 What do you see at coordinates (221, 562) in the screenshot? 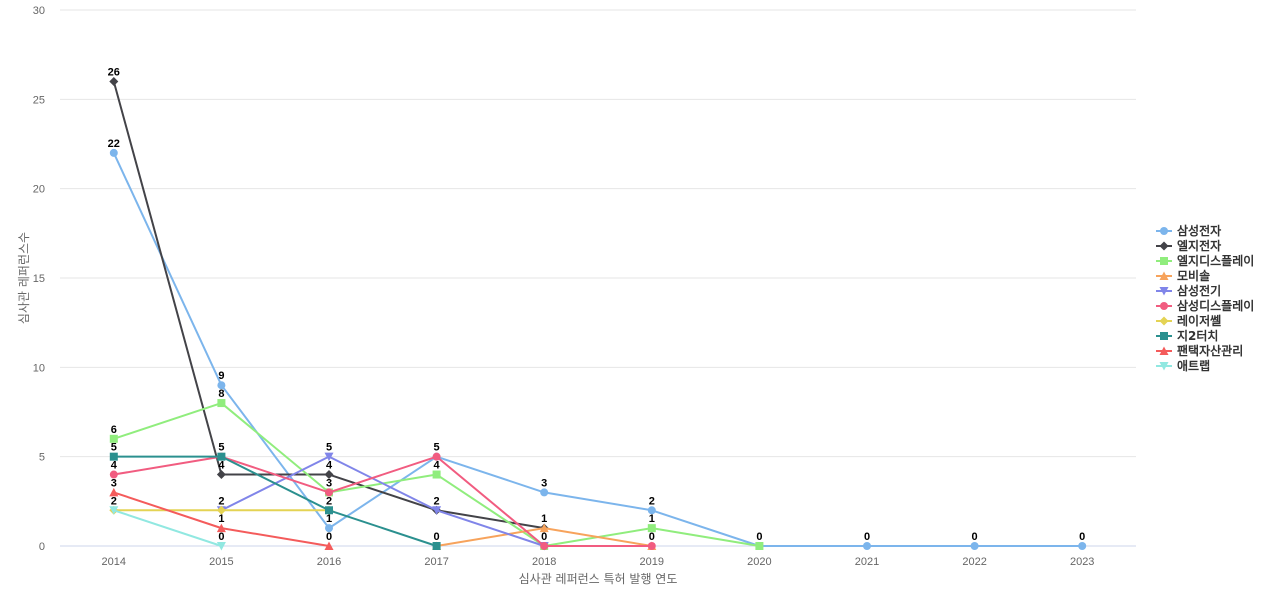
I see `x-tick-label: 2015` at bounding box center [221, 562].